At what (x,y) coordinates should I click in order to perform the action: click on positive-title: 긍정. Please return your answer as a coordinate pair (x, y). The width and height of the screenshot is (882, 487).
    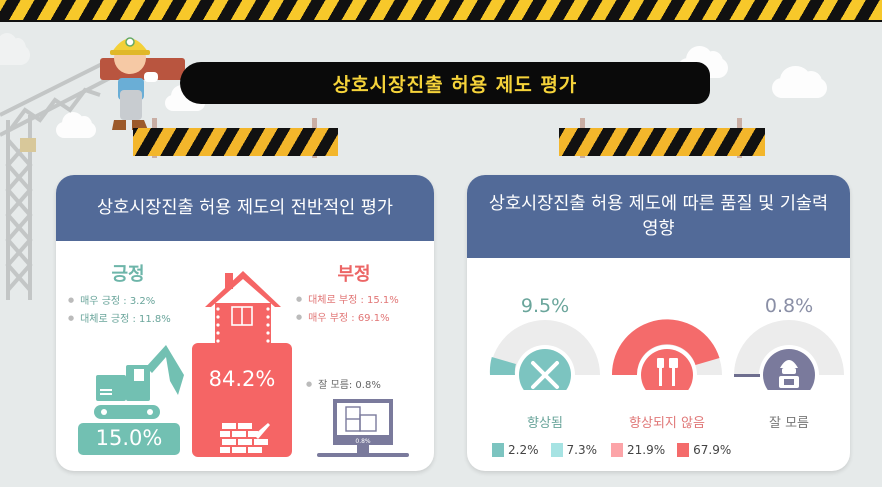
    Looking at the image, I should click on (128, 274).